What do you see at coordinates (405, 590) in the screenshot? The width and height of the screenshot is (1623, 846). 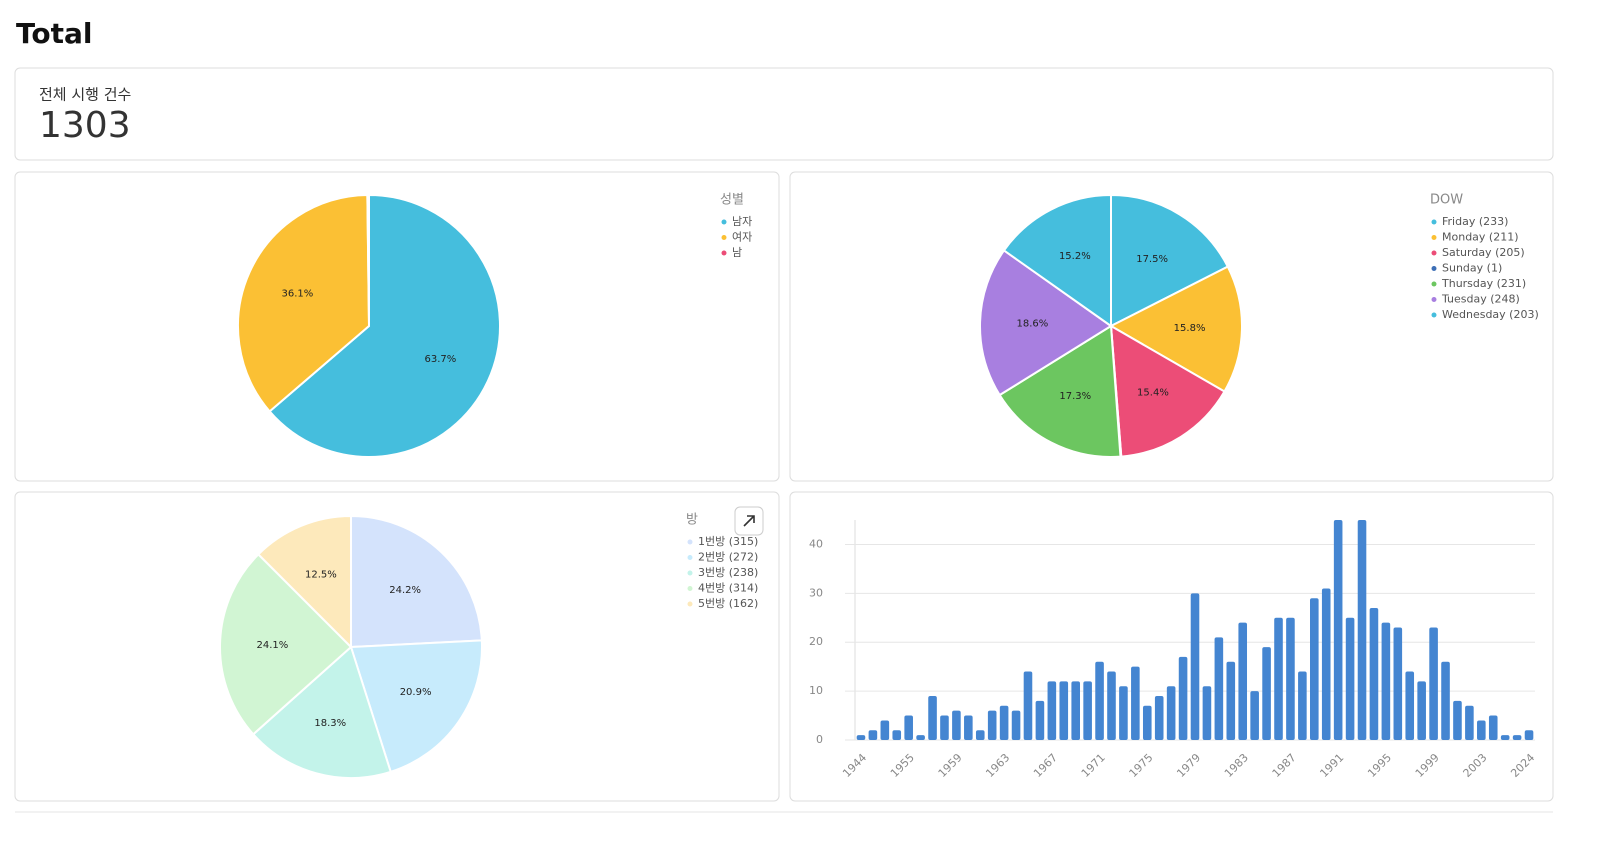 I see `slice-label: 24.2%` at bounding box center [405, 590].